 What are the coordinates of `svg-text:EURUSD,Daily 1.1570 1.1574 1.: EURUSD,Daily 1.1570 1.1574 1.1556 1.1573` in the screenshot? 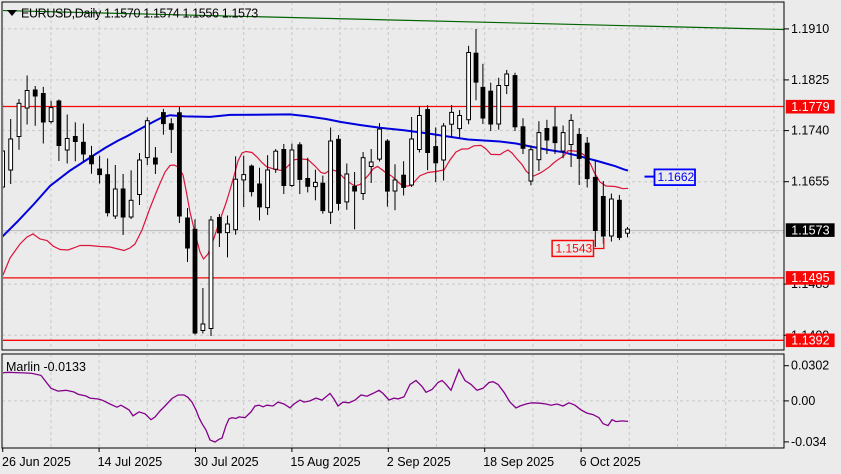 It's located at (139, 14).